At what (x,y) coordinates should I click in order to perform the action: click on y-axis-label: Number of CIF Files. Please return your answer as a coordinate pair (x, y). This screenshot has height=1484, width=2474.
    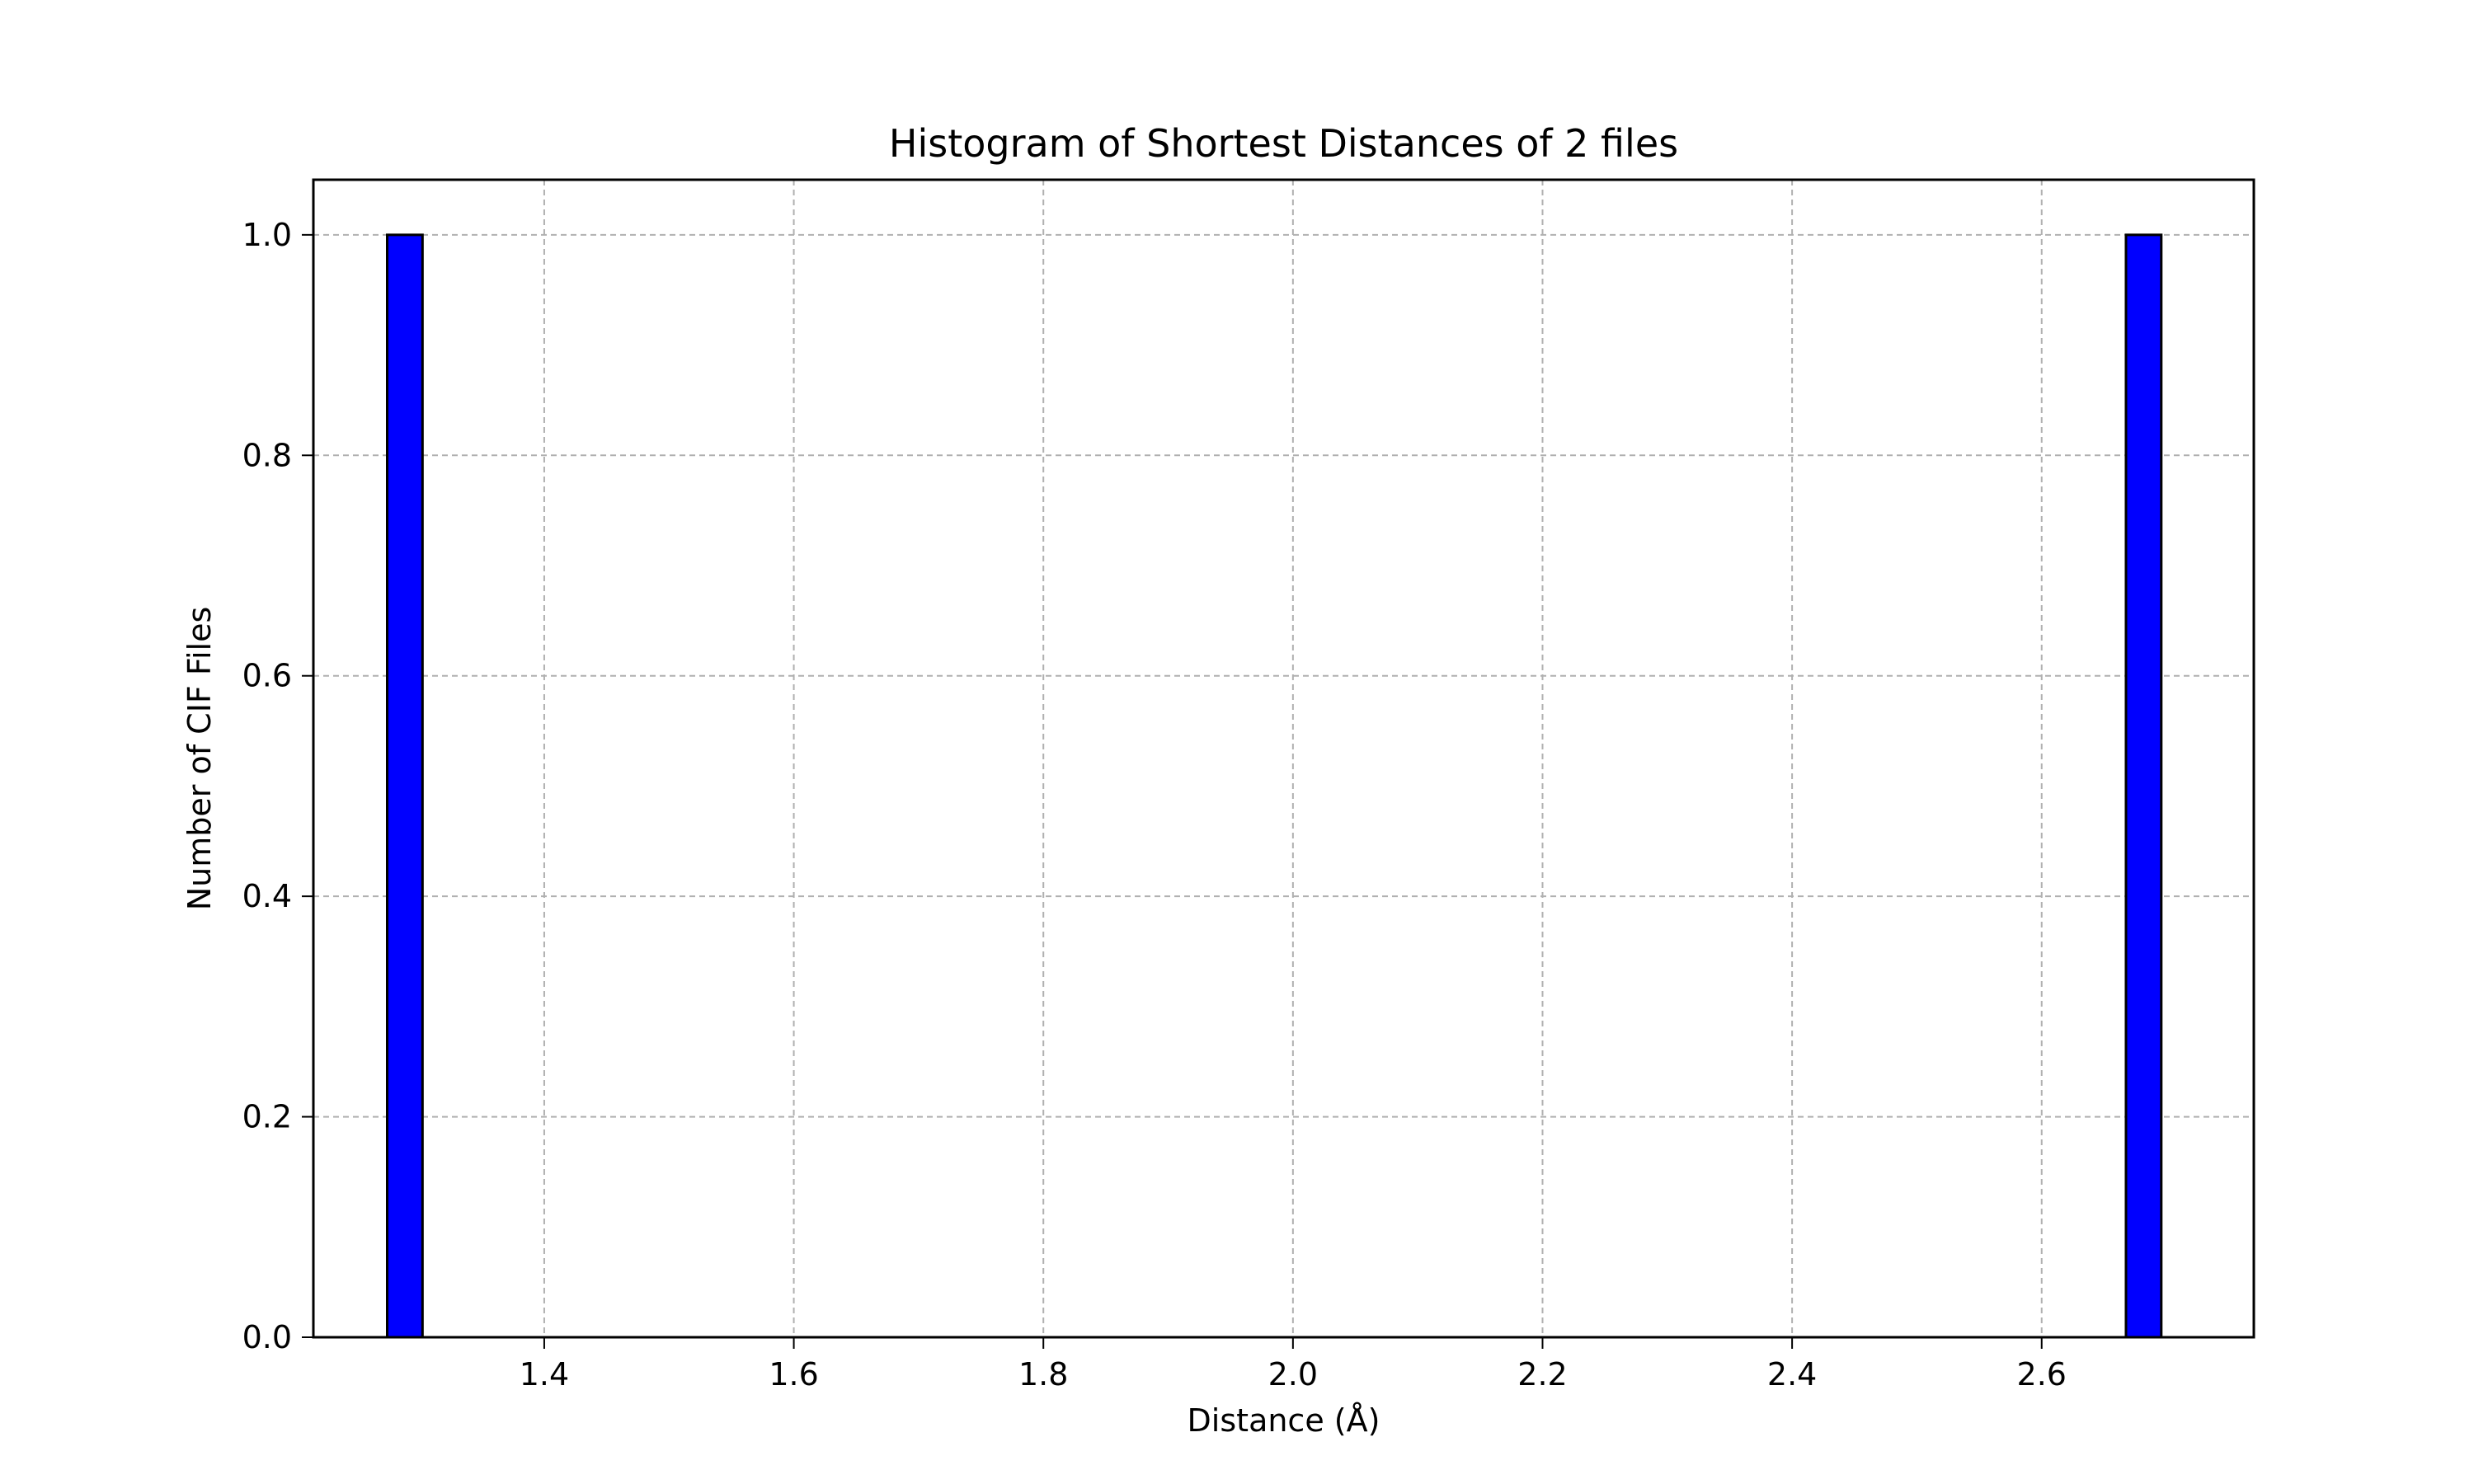
    Looking at the image, I should click on (199, 759).